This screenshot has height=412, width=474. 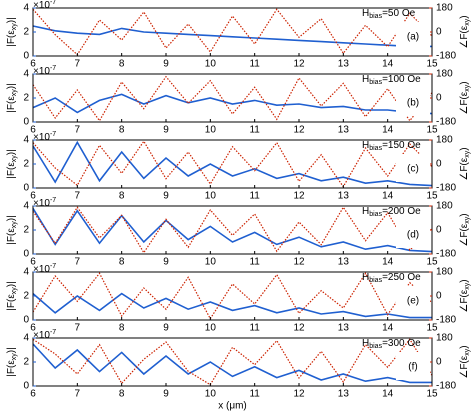 What do you see at coordinates (232, 406) in the screenshot?
I see `x-axis-label: x (μm)` at bounding box center [232, 406].